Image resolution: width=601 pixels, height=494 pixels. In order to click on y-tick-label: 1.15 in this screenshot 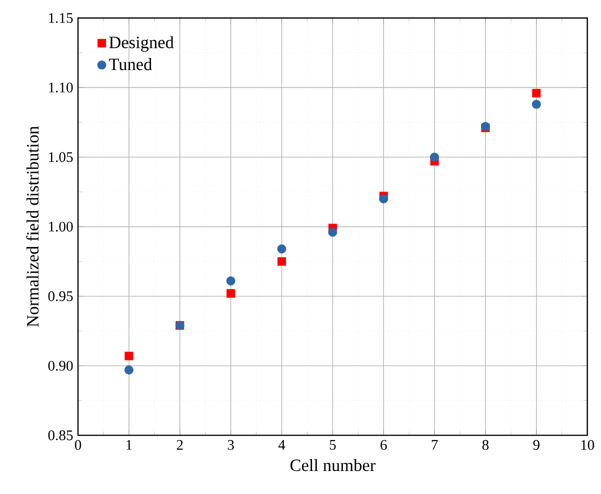, I will do `click(61, 18)`.